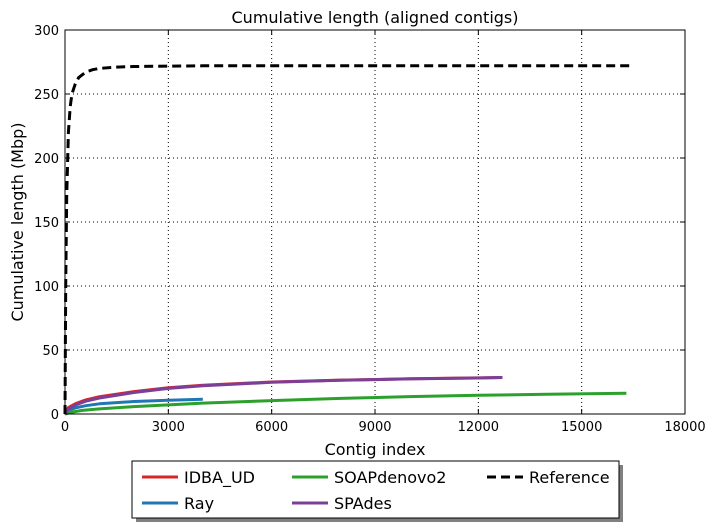 Image resolution: width=715 pixels, height=529 pixels. Describe the element at coordinates (374, 427) in the screenshot. I see `x-tick-label: 9000` at that location.